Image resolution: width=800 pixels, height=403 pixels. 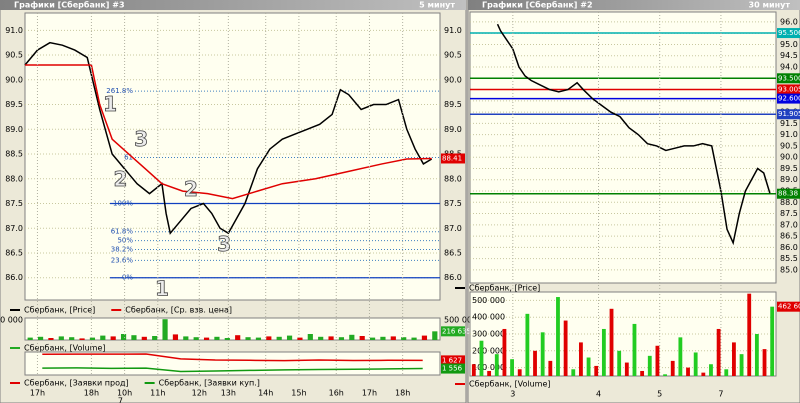 I want to click on window-title: Графики [Сбербанк] #2, so click(x=537, y=5).